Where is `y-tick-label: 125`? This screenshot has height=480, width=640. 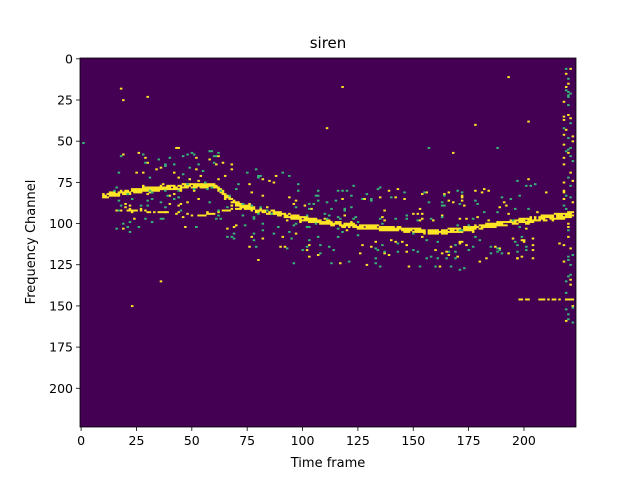 y-tick-label: 125 is located at coordinates (61, 264).